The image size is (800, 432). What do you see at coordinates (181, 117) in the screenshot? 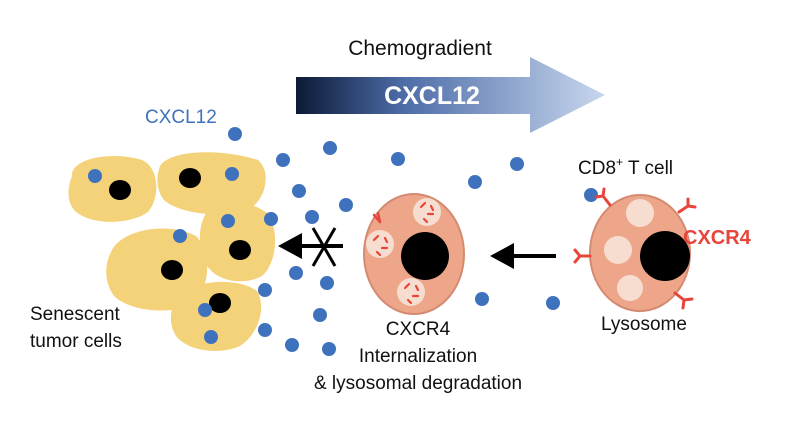
I see `cxcl12-label: CXCL12` at bounding box center [181, 117].